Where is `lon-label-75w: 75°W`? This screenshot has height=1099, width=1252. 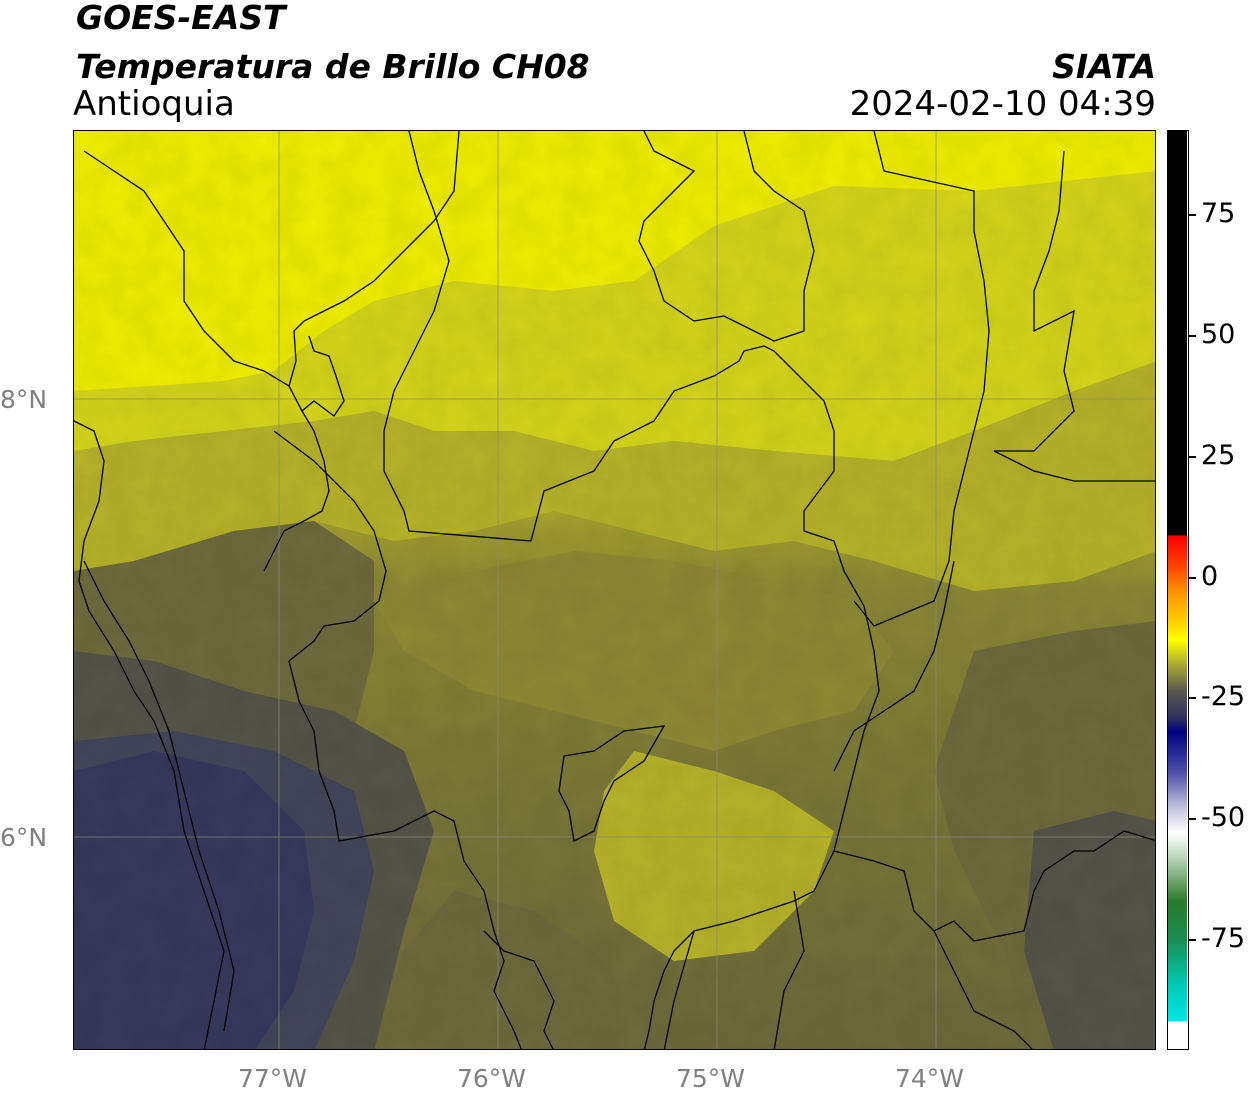 lon-label-75w: 75°W is located at coordinates (711, 1078).